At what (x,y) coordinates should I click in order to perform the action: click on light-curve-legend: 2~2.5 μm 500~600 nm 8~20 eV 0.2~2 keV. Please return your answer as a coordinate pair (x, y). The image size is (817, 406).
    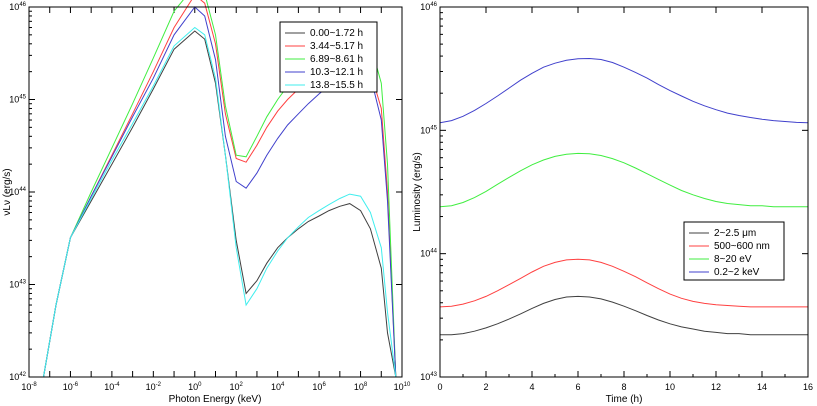
    Looking at the image, I should click on (734, 251).